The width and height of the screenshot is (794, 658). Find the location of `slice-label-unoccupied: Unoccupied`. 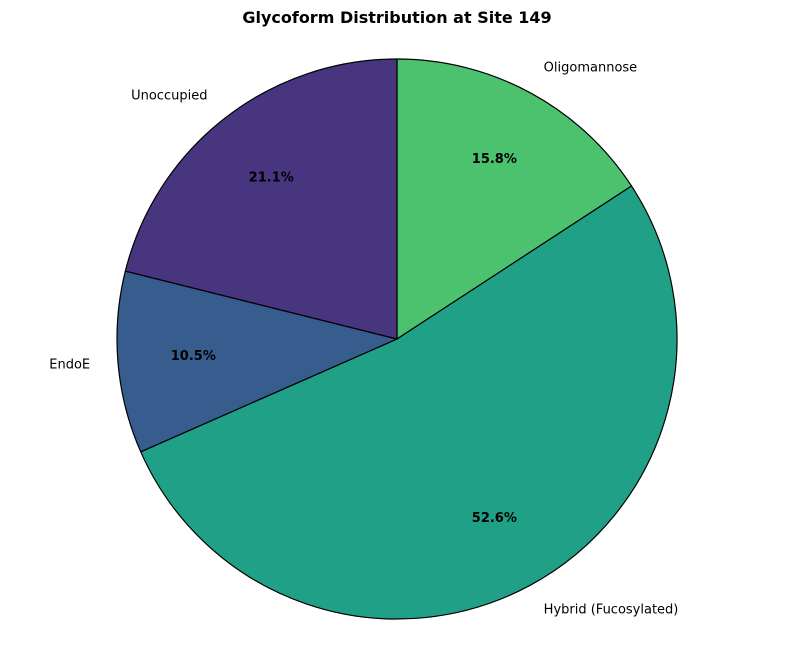

slice-label-unoccupied: Unoccupied is located at coordinates (169, 96).